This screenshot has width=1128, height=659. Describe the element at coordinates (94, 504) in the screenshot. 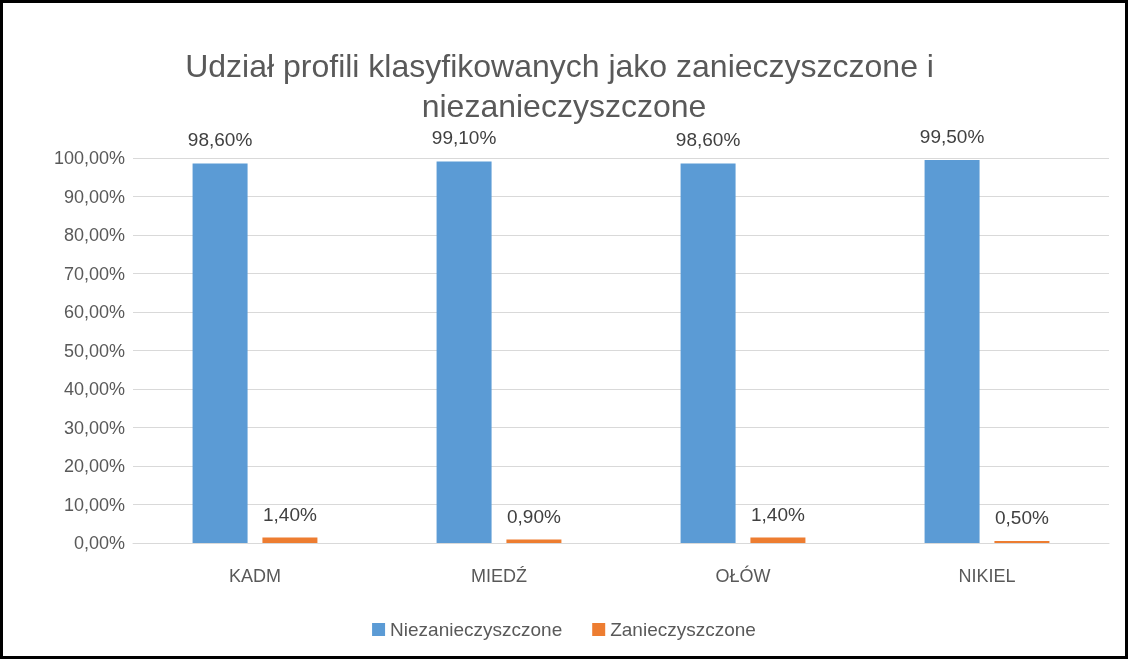

I see `y-tick-label: 10,00%` at that location.